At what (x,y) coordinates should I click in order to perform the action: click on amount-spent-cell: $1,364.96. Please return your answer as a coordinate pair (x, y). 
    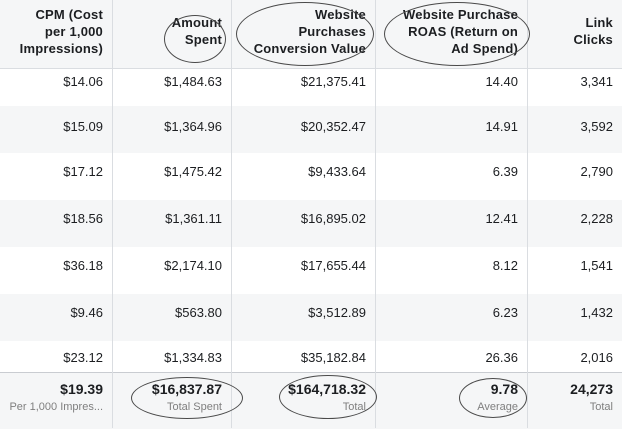
    Looking at the image, I should click on (193, 126).